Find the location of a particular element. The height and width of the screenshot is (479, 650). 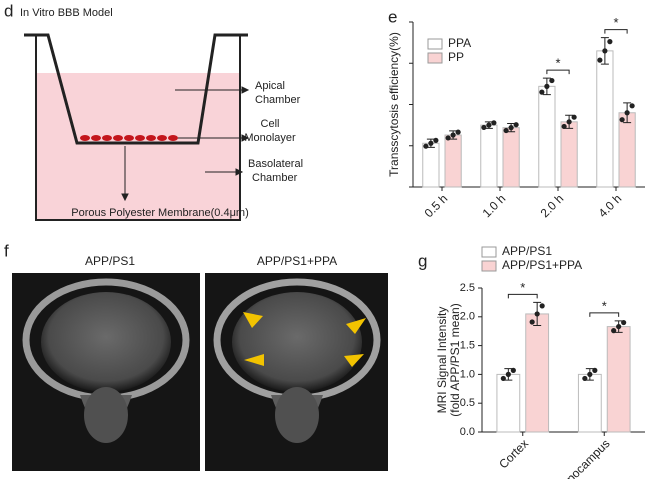

y-tick-label: 0.5 is located at coordinates (467, 403).